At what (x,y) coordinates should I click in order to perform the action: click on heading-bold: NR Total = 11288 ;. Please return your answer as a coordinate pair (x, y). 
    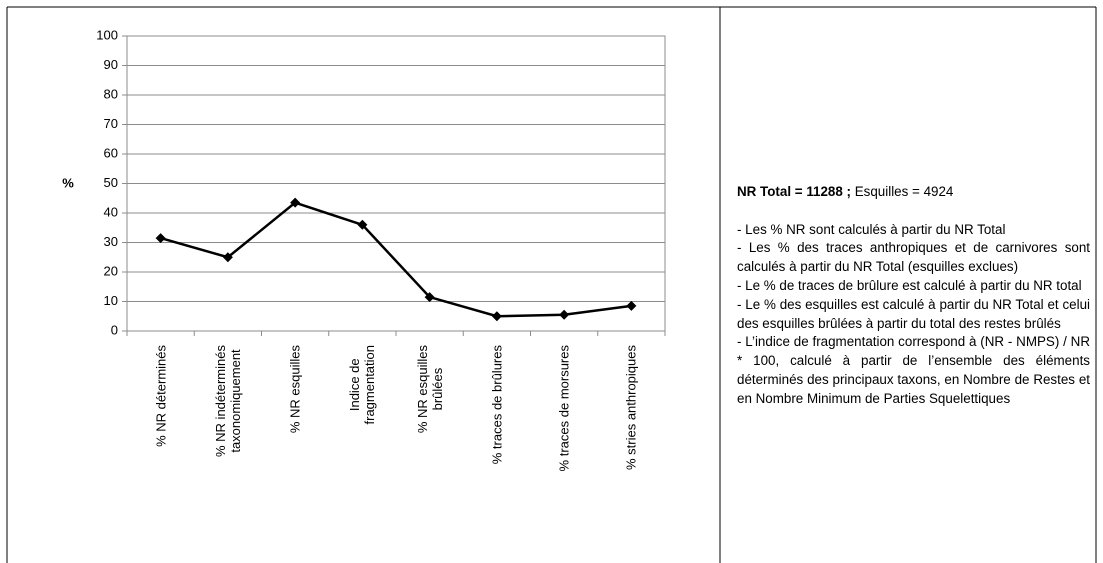
    Looking at the image, I should click on (794, 191).